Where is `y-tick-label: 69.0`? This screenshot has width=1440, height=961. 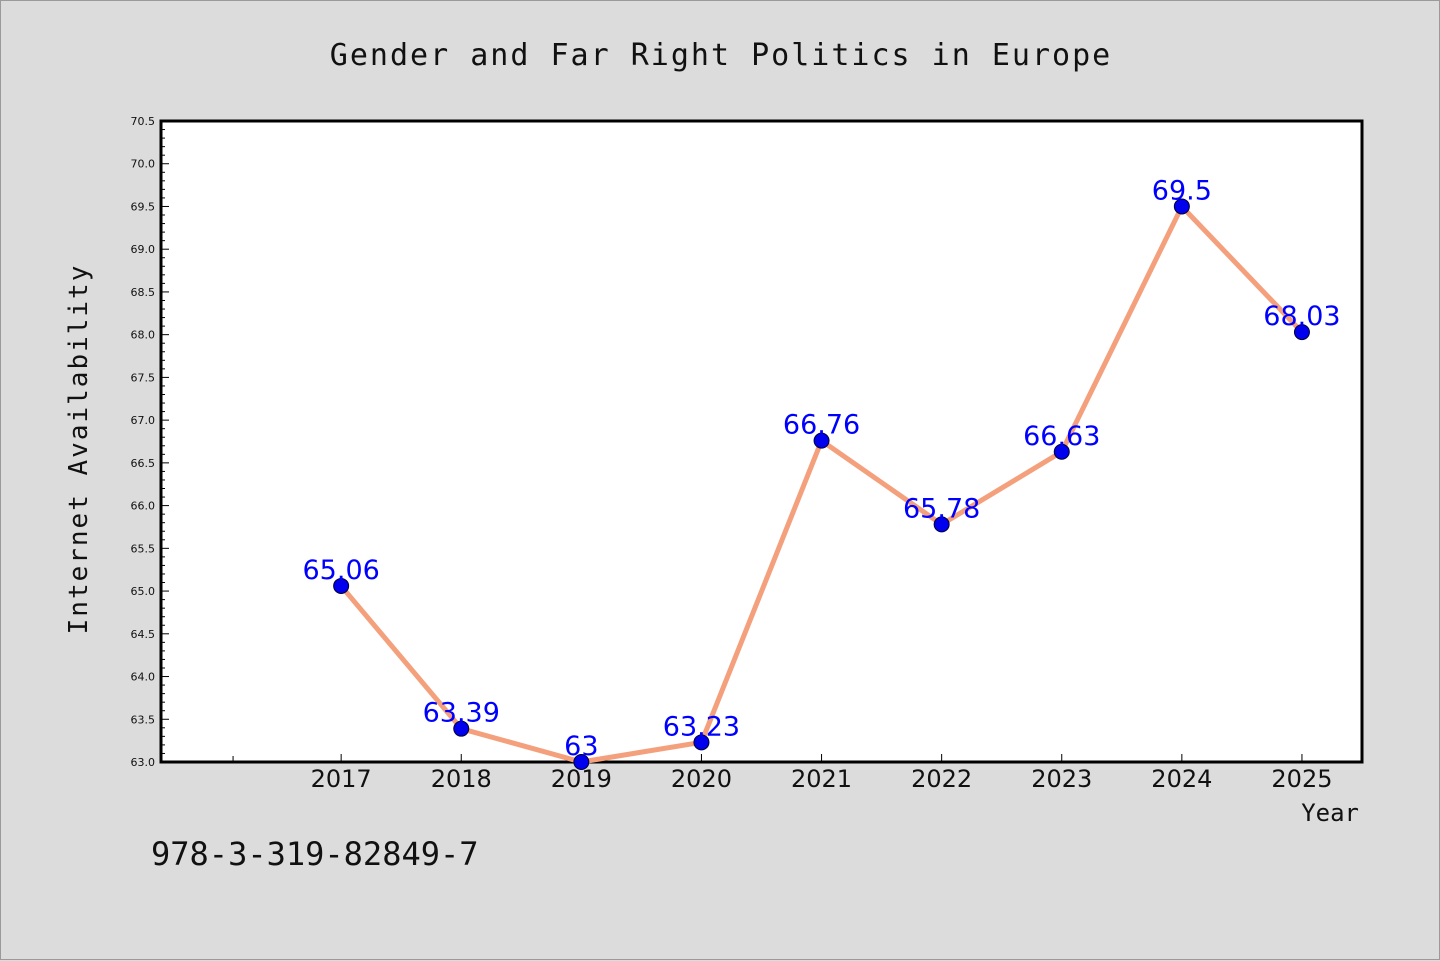 y-tick-label: 69.0 is located at coordinates (143, 249).